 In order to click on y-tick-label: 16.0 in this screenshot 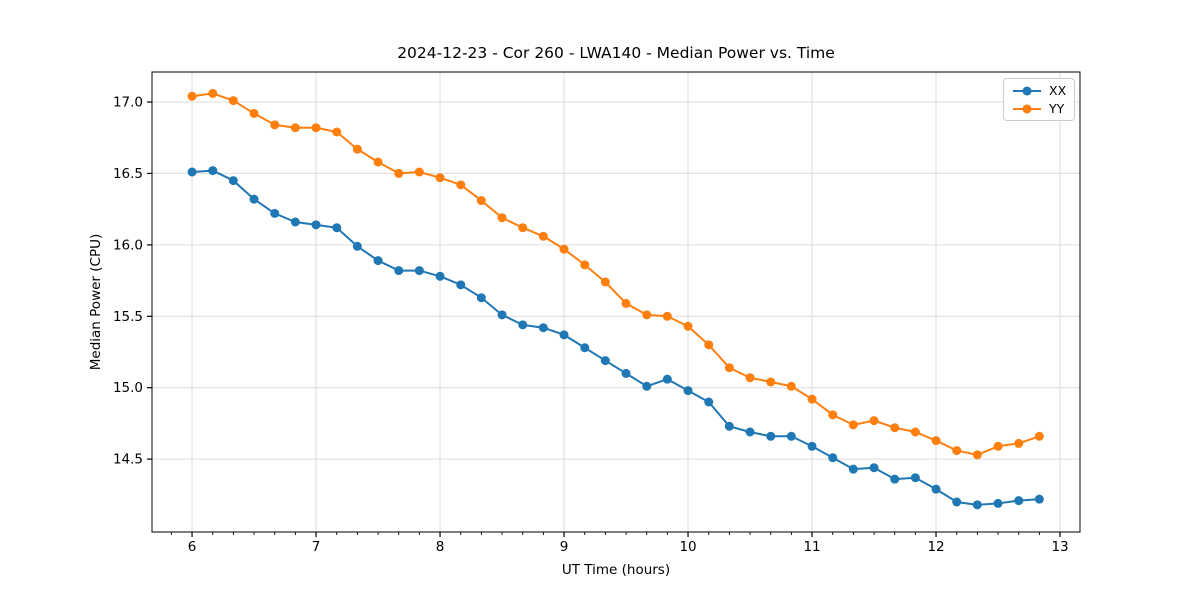, I will do `click(128, 245)`.